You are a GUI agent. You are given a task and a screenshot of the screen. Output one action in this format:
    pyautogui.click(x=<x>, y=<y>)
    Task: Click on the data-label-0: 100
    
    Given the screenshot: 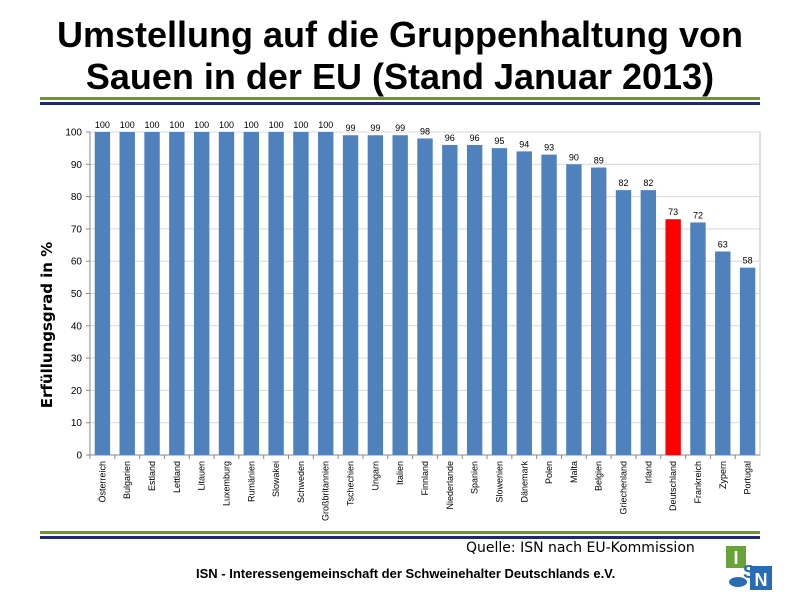 What is the action you would take?
    pyautogui.click(x=102, y=125)
    